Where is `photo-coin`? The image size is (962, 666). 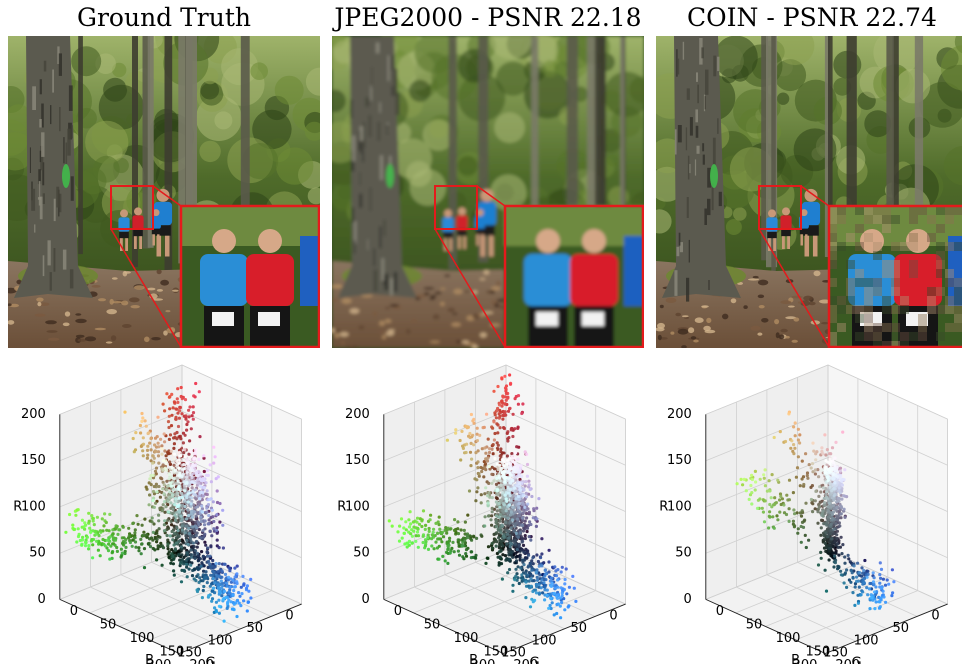 photo-coin is located at coordinates (809, 192).